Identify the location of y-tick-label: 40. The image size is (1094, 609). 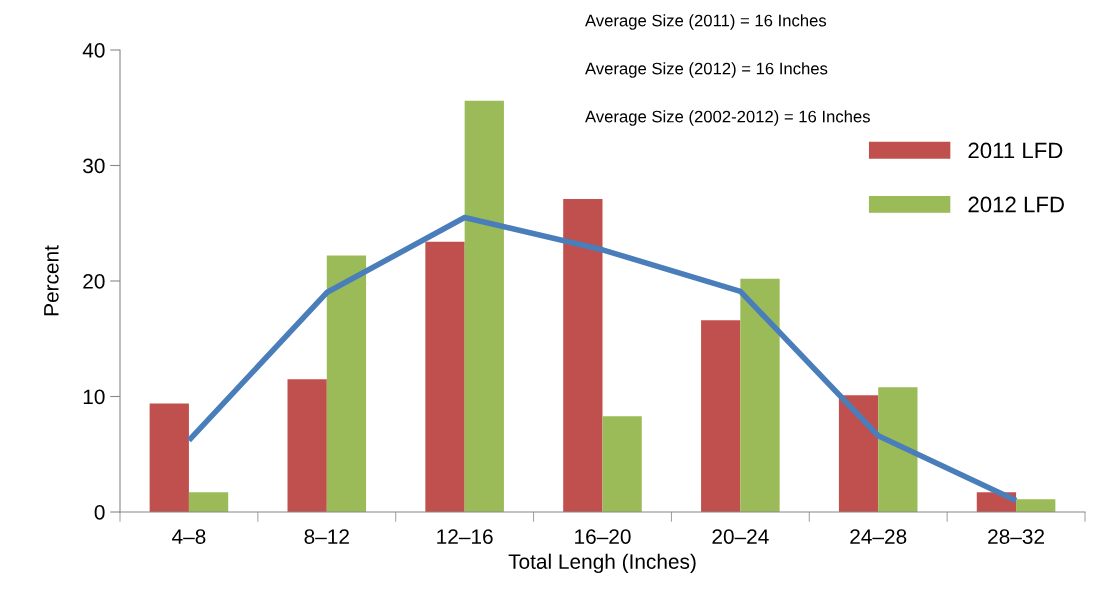
(93, 50).